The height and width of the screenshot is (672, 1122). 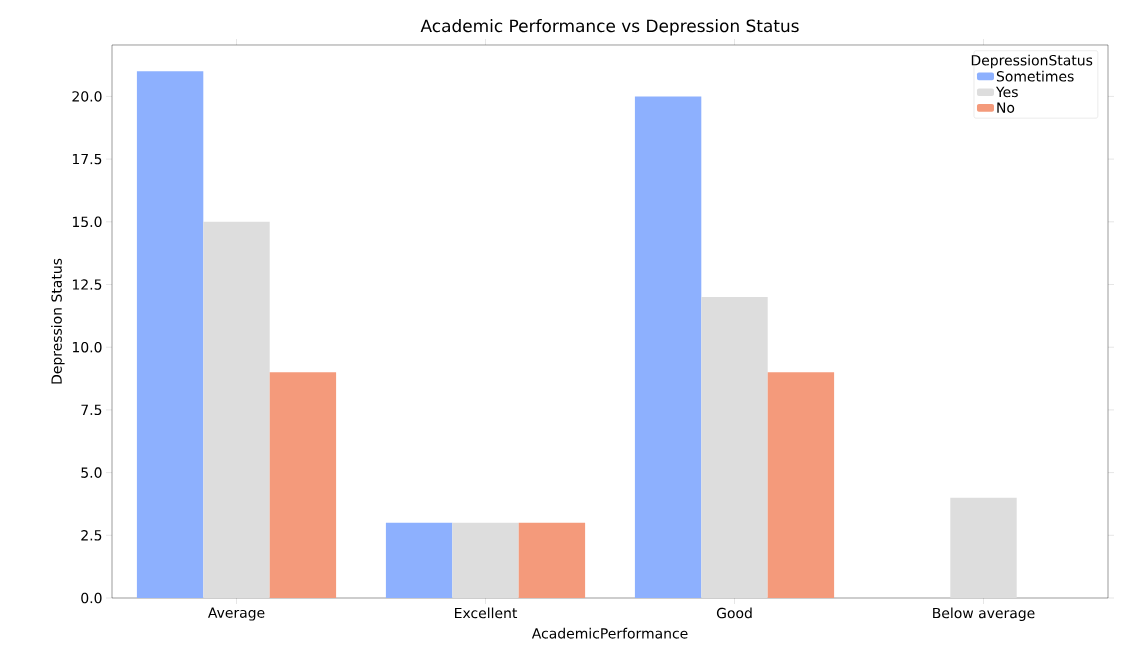 I want to click on chart-title: Academic Performance vs Depression Status, so click(x=609, y=27).